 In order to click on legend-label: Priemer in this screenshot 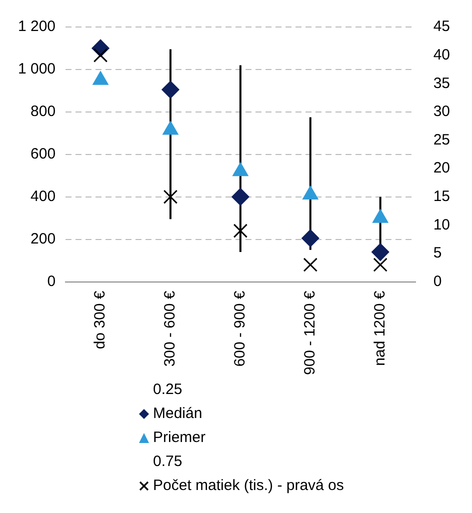, I will do `click(179, 438)`.